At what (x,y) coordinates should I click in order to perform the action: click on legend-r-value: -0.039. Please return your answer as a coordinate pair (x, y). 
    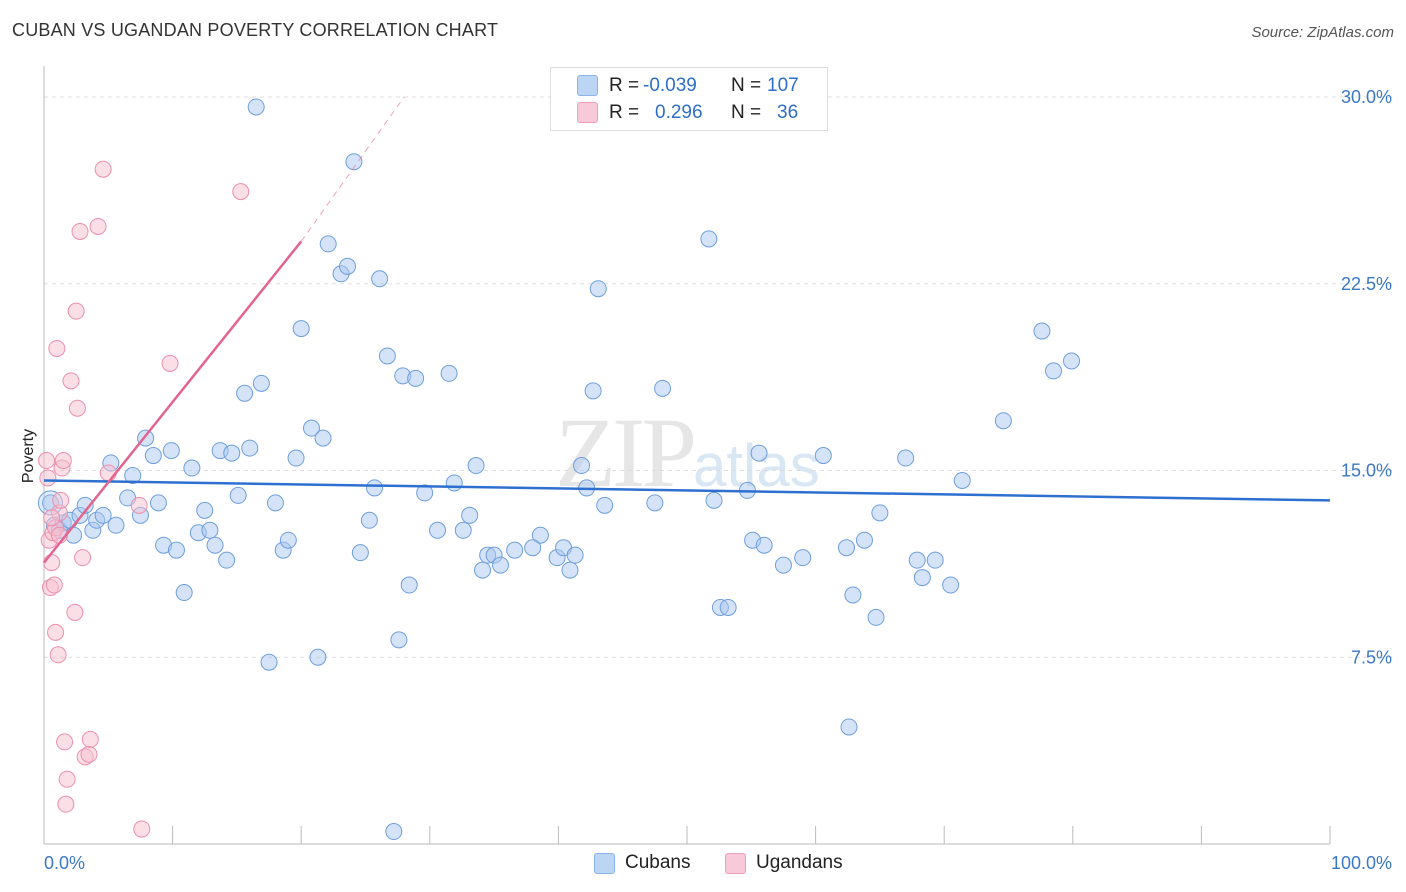
    Looking at the image, I should click on (670, 85).